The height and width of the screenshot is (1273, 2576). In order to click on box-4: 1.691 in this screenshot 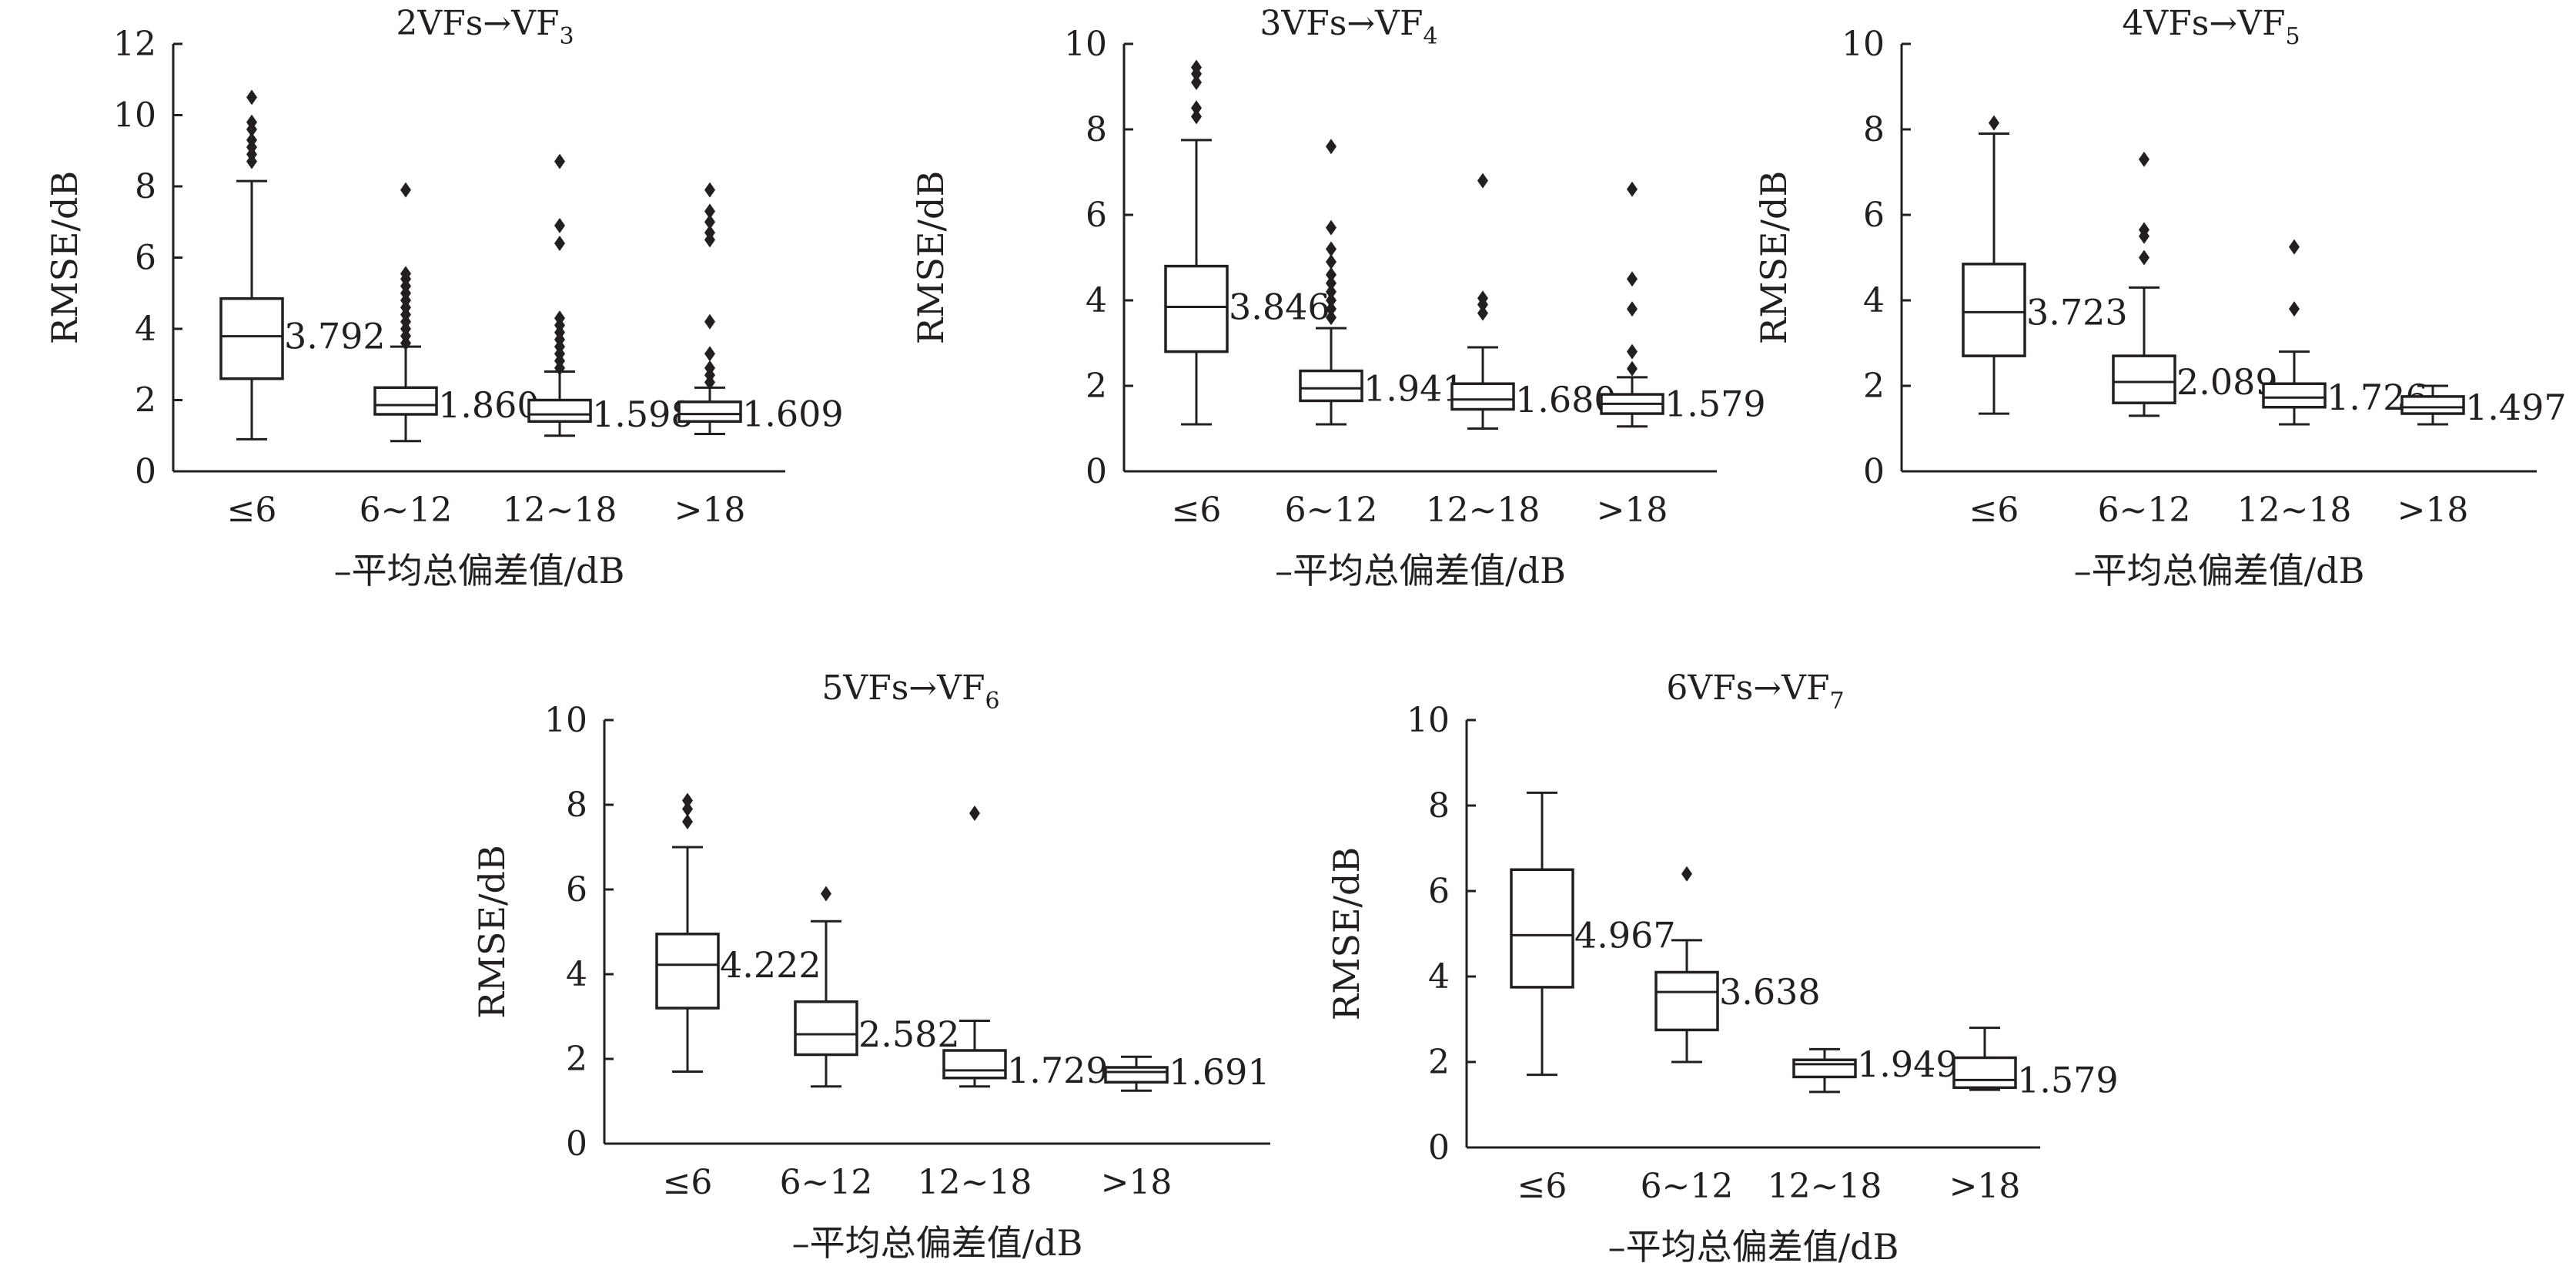, I will do `click(1187, 1072)`.